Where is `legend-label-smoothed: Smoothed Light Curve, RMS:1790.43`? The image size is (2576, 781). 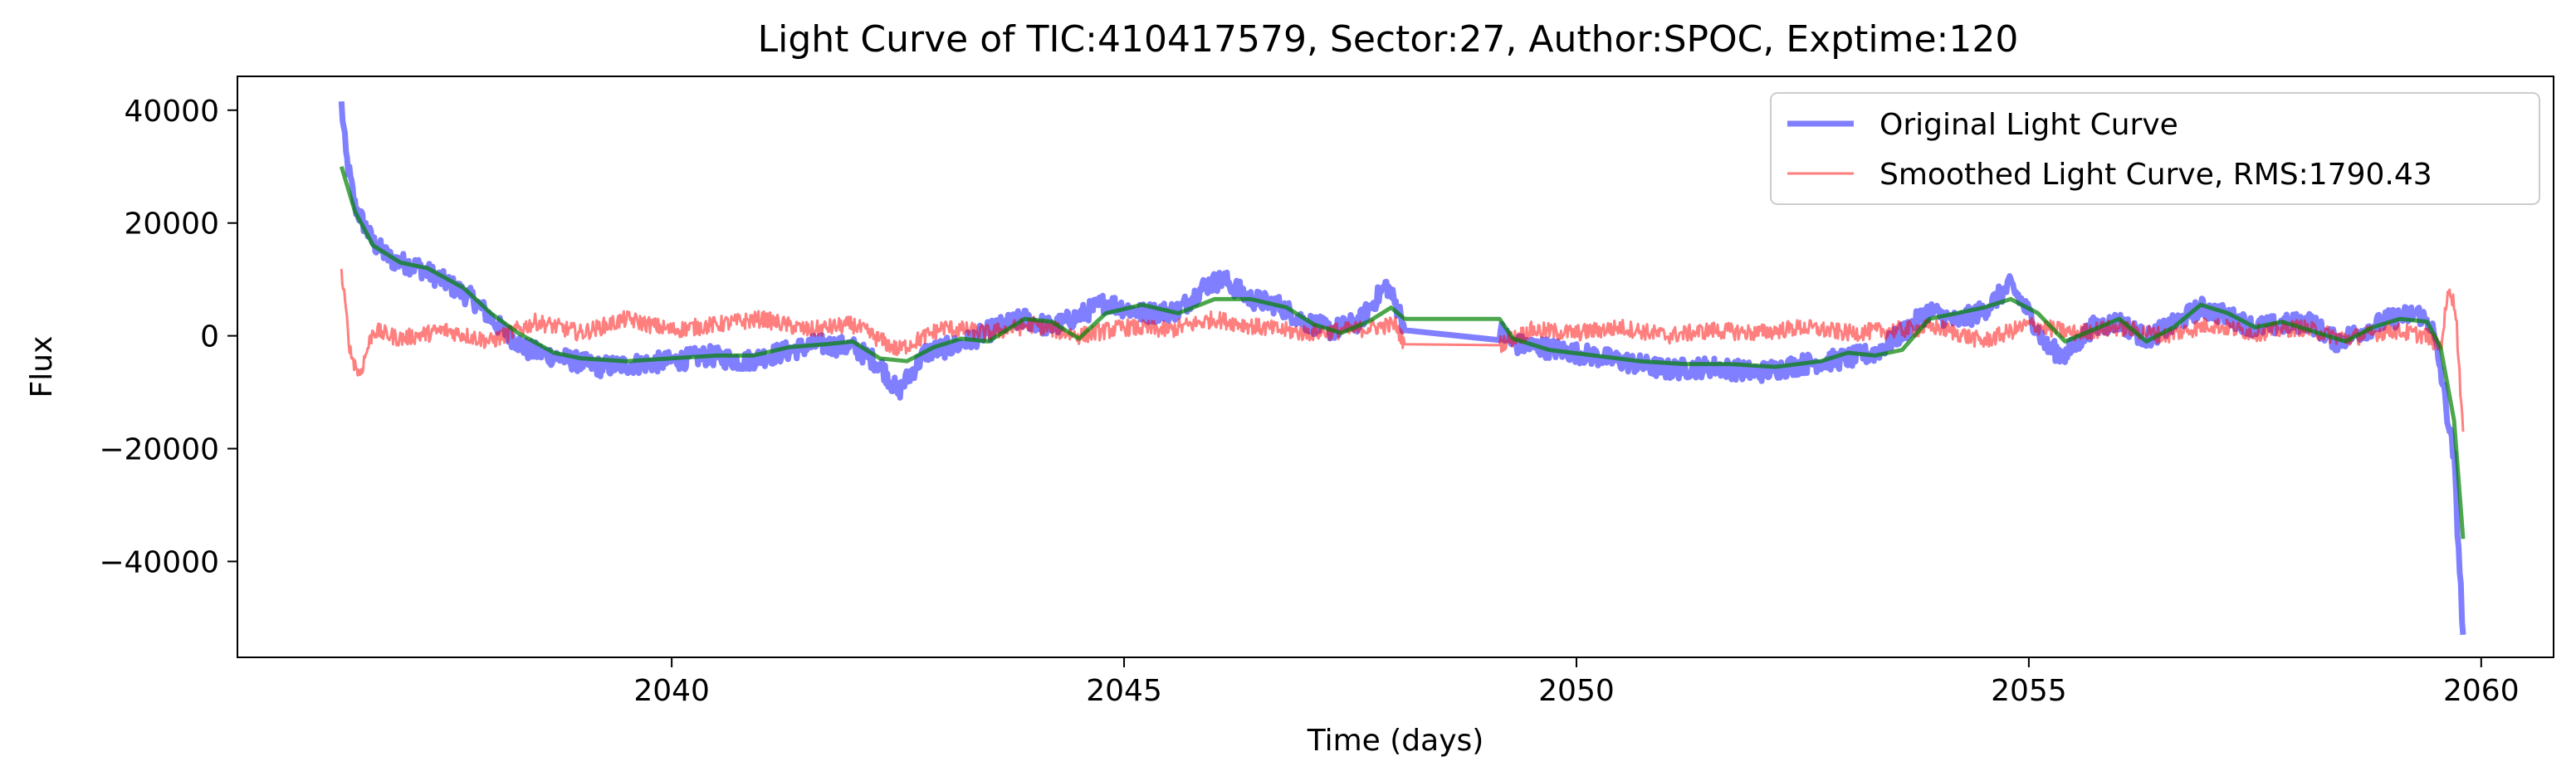 legend-label-smoothed: Smoothed Light Curve, RMS:1790.43 is located at coordinates (2155, 175).